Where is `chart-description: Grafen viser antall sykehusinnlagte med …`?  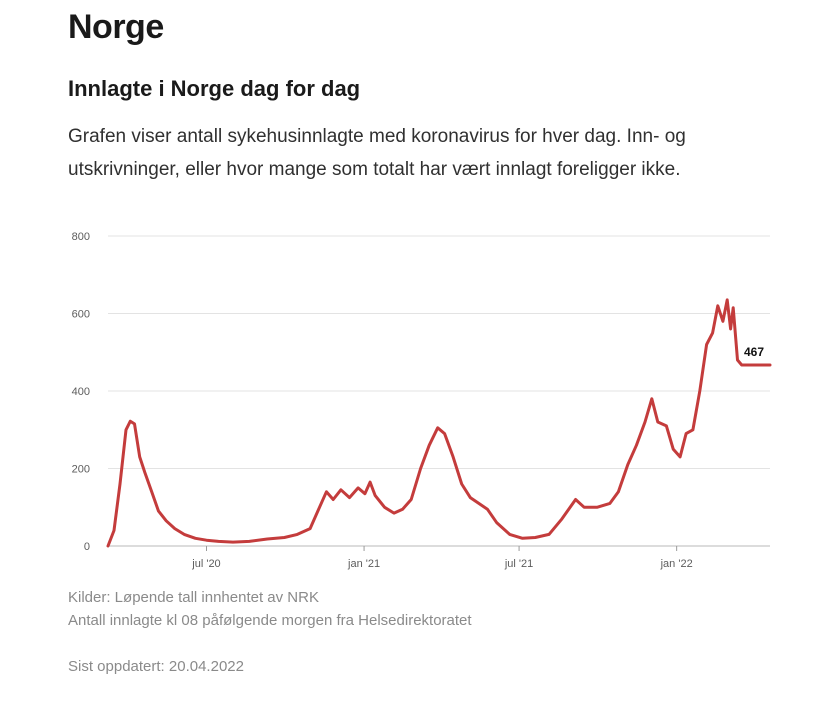 chart-description: Grafen viser antall sykehusinnlagte med … is located at coordinates (377, 153).